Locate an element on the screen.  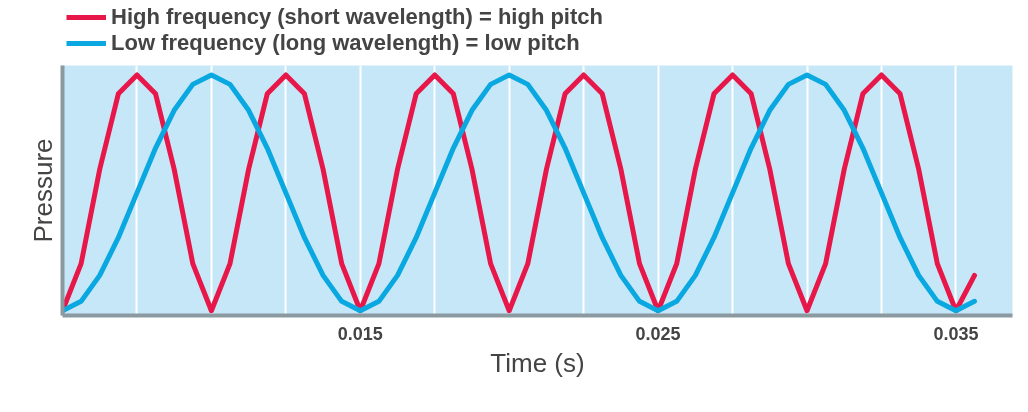
legend-label: High frequency (short wavelength) = high pitch is located at coordinates (357, 17).